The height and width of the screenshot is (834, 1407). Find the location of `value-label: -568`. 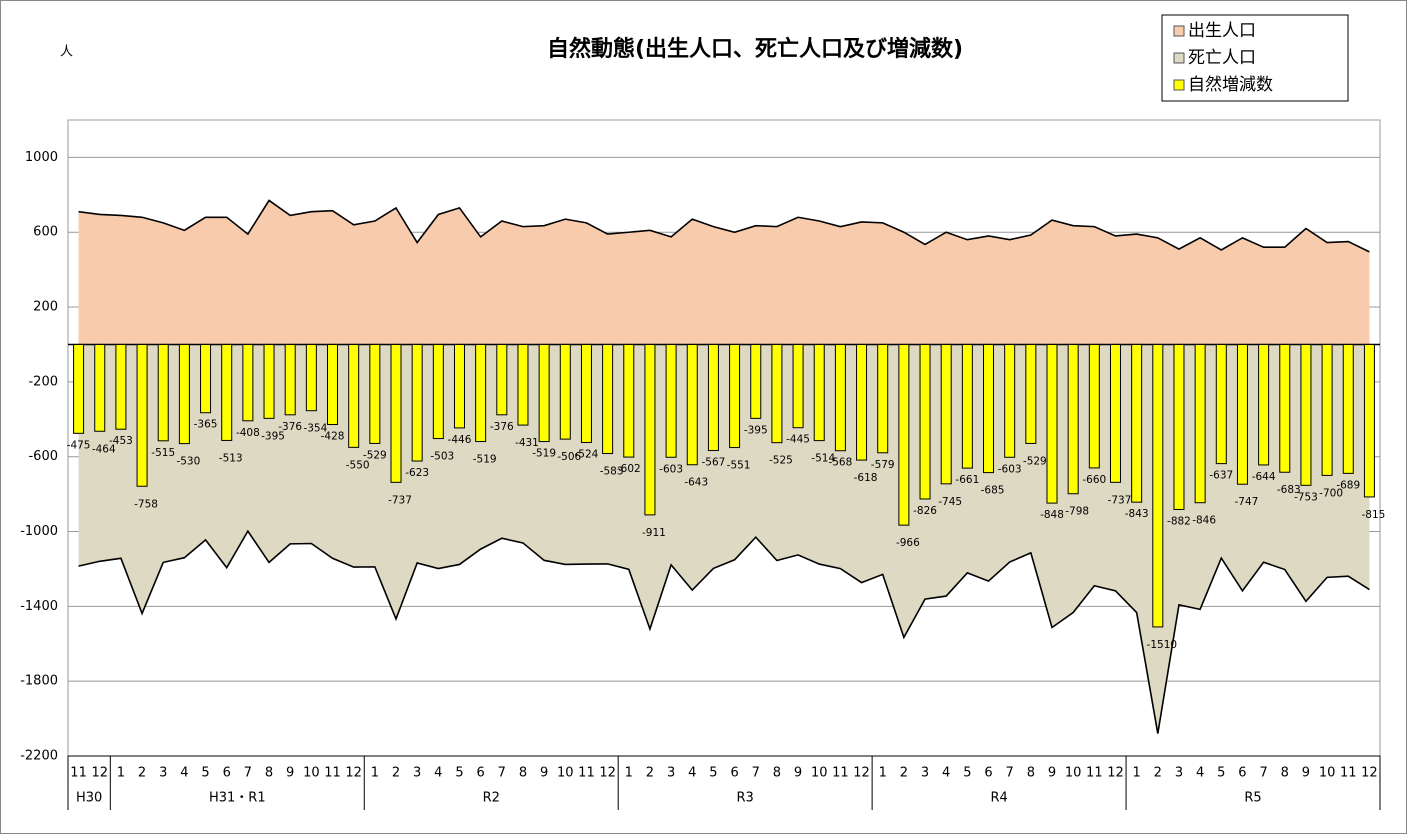

value-label: -568 is located at coordinates (840, 463).